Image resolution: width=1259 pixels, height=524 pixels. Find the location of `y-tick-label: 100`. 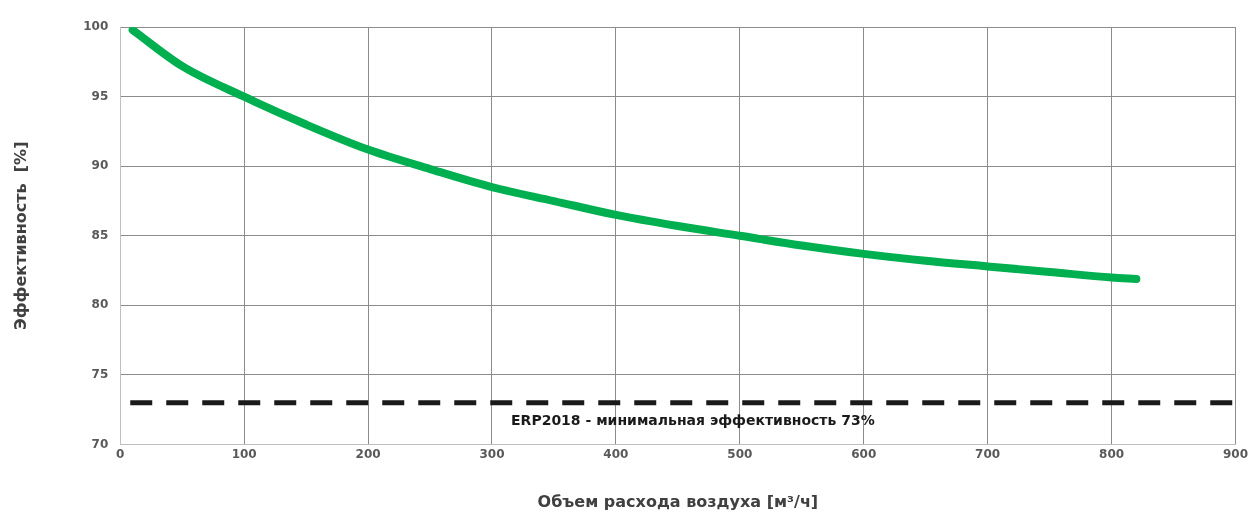

y-tick-label: 100 is located at coordinates (96, 26).